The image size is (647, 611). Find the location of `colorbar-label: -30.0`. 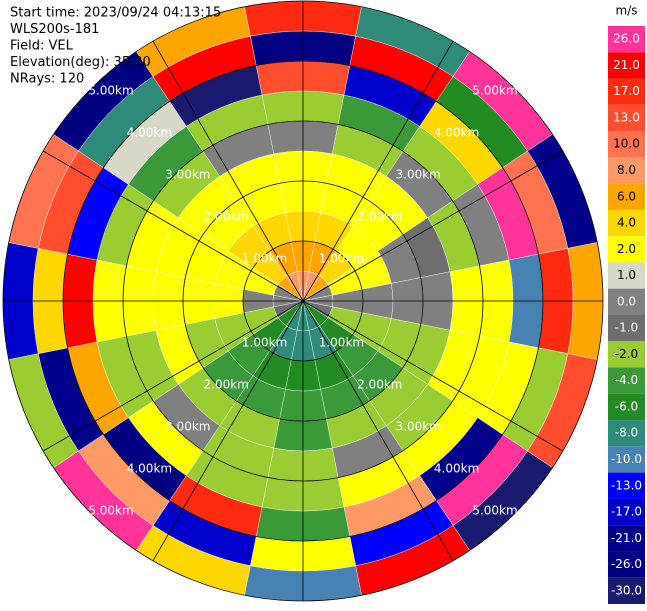

colorbar-label: -30.0 is located at coordinates (626, 590).